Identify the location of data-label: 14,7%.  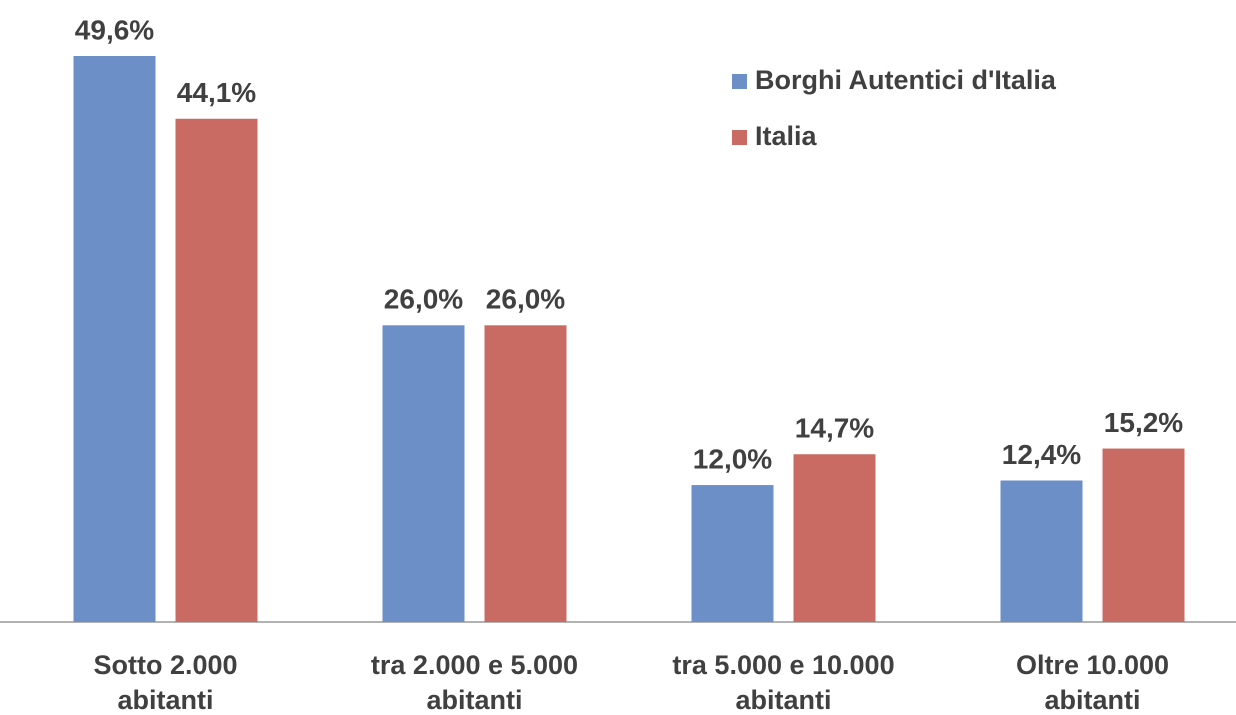
(834, 428).